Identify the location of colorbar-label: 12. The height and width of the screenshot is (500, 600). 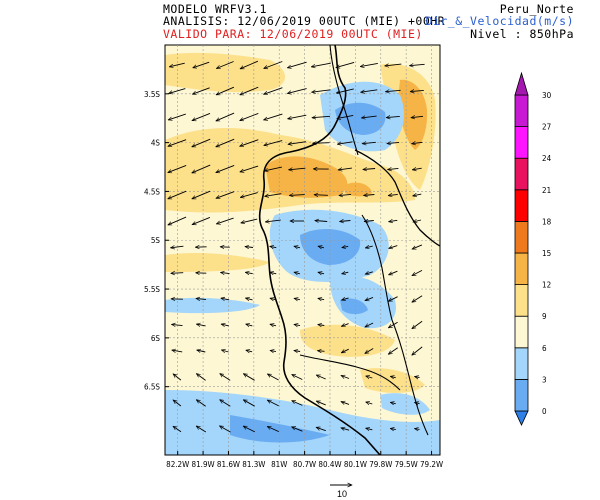
(546, 285).